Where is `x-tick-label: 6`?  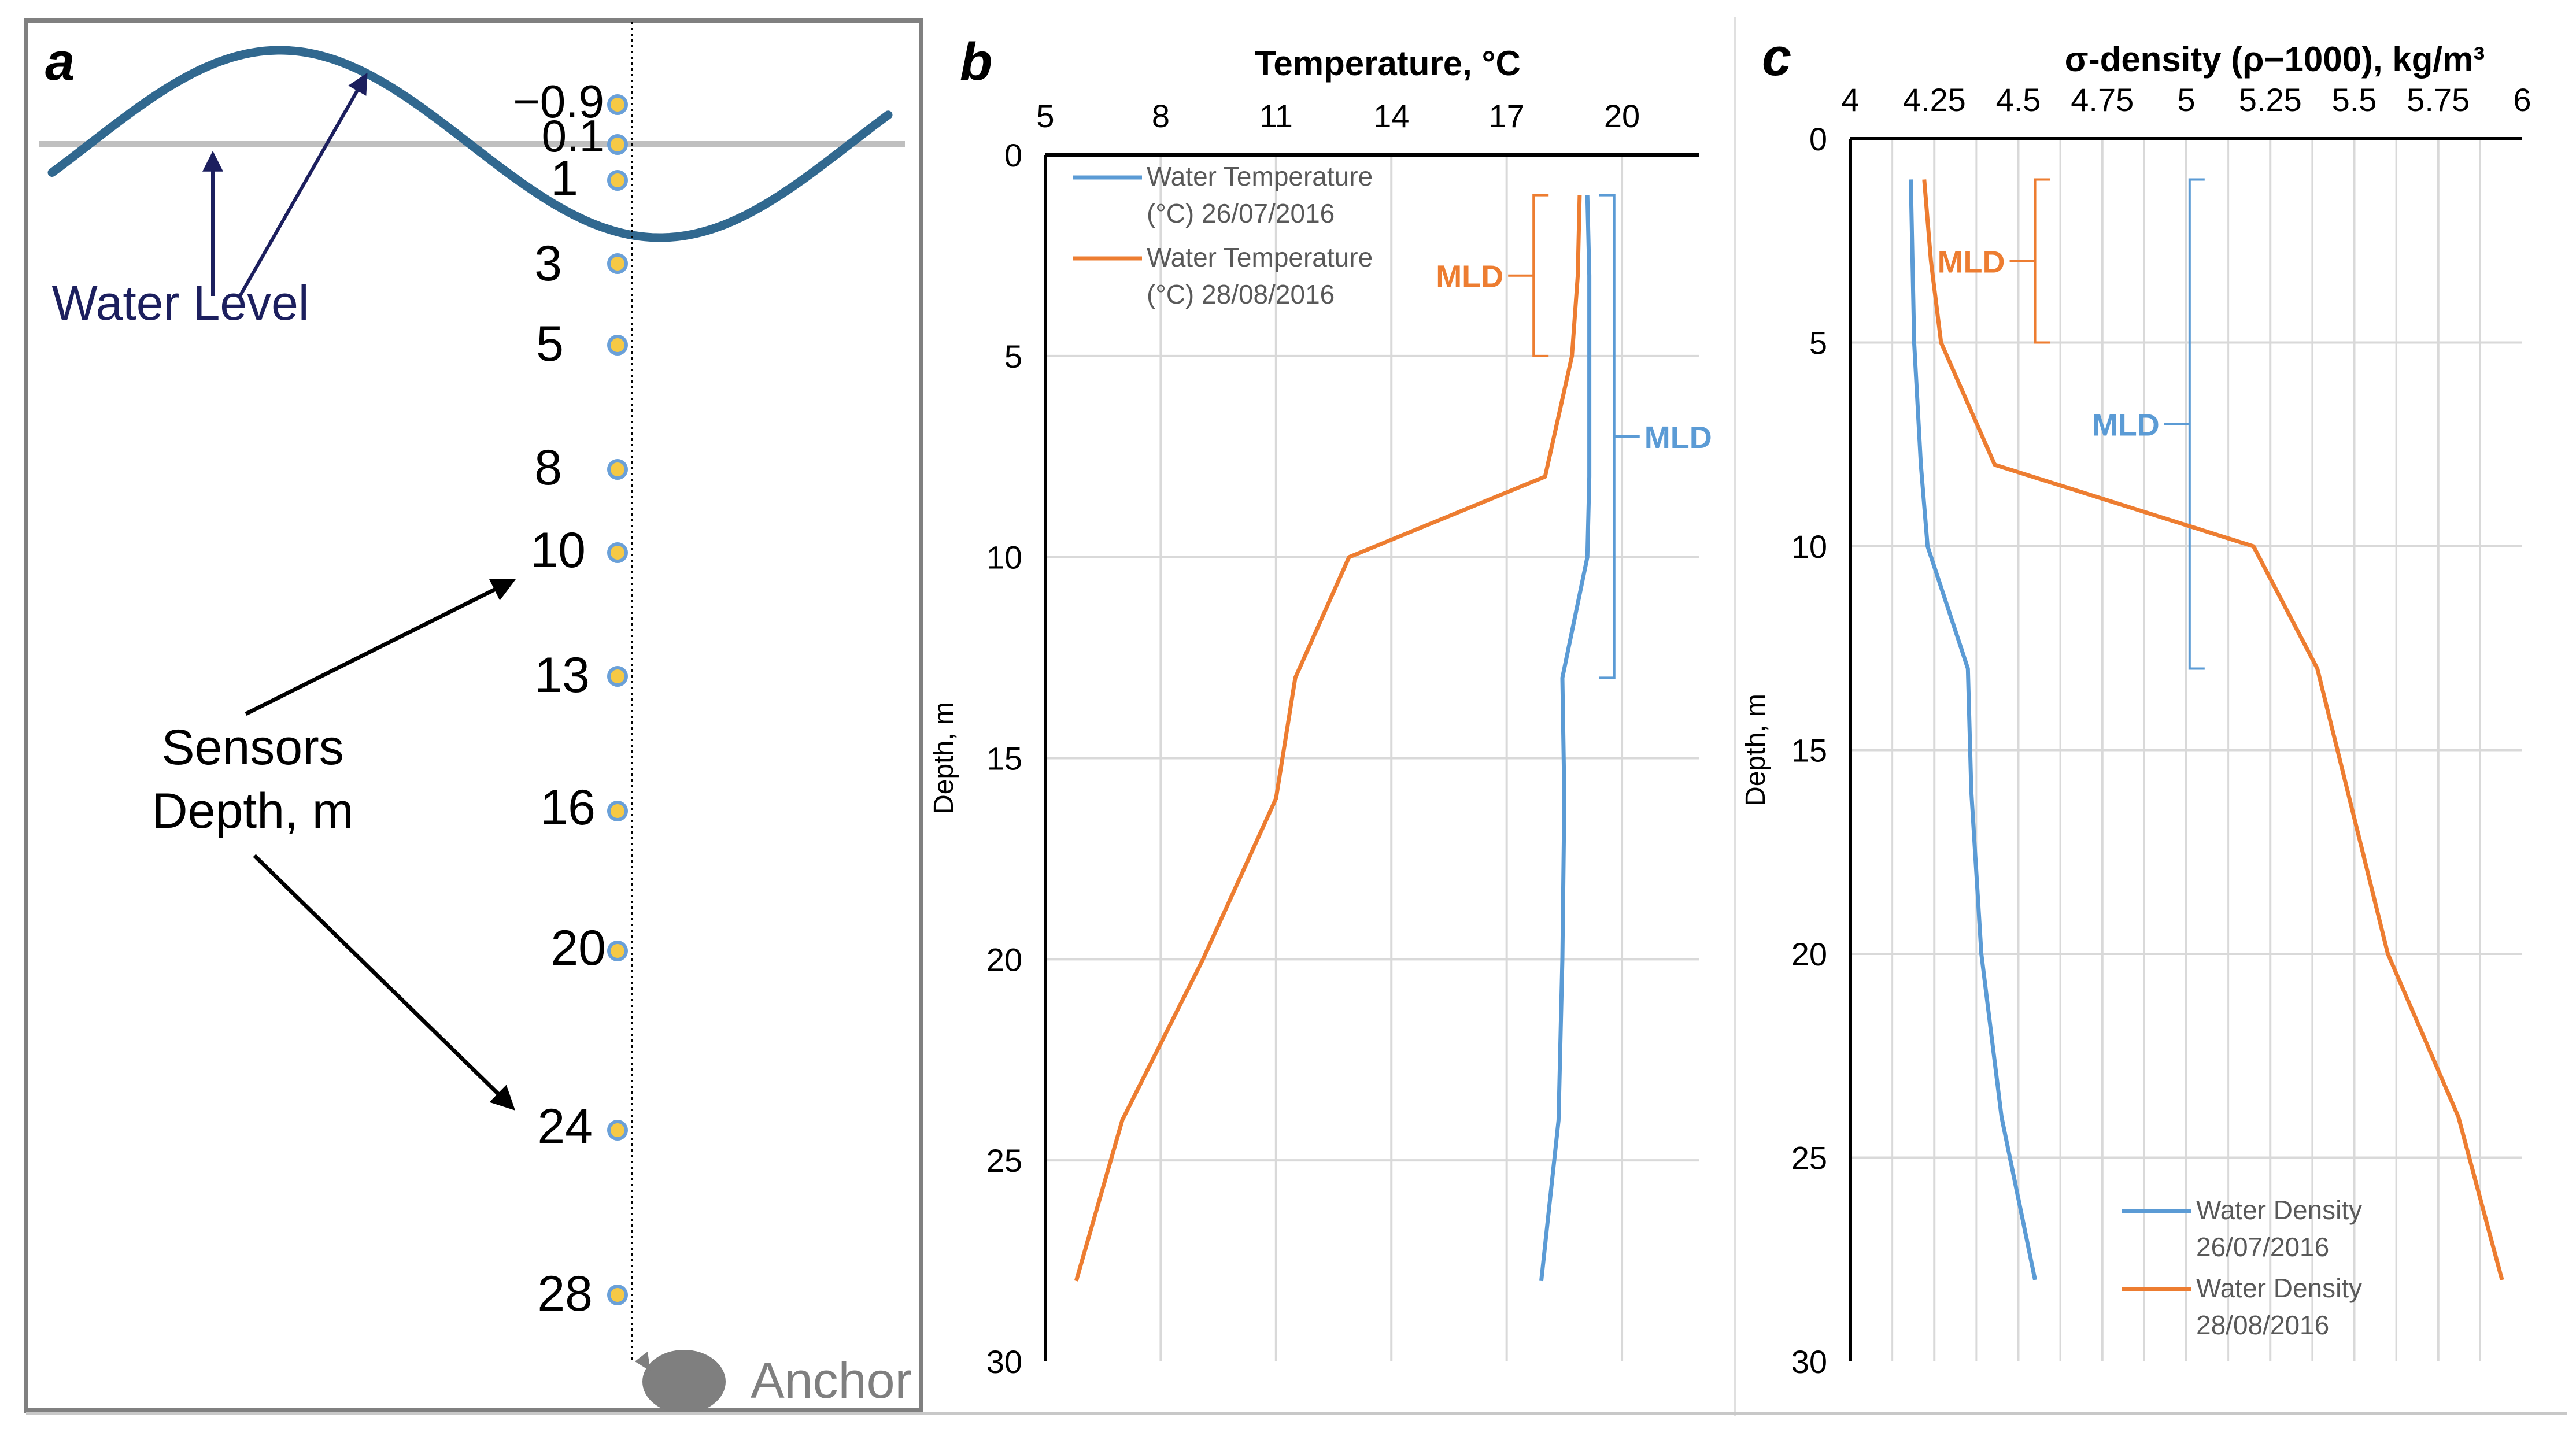 x-tick-label: 6 is located at coordinates (2522, 100).